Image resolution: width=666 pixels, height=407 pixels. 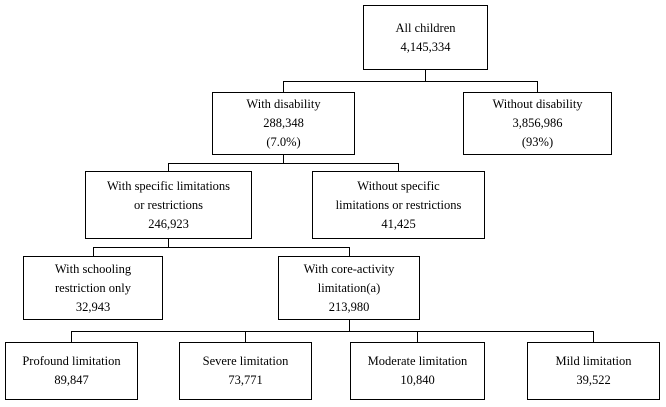 I want to click on node-value: 73,771, so click(x=245, y=380).